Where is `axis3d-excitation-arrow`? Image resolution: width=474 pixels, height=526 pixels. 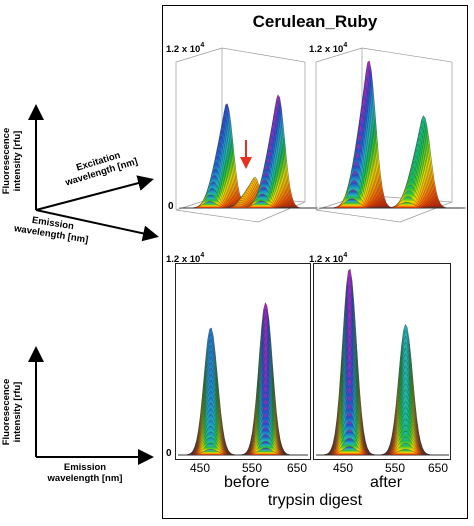 axis3d-excitation-arrow is located at coordinates (94, 193).